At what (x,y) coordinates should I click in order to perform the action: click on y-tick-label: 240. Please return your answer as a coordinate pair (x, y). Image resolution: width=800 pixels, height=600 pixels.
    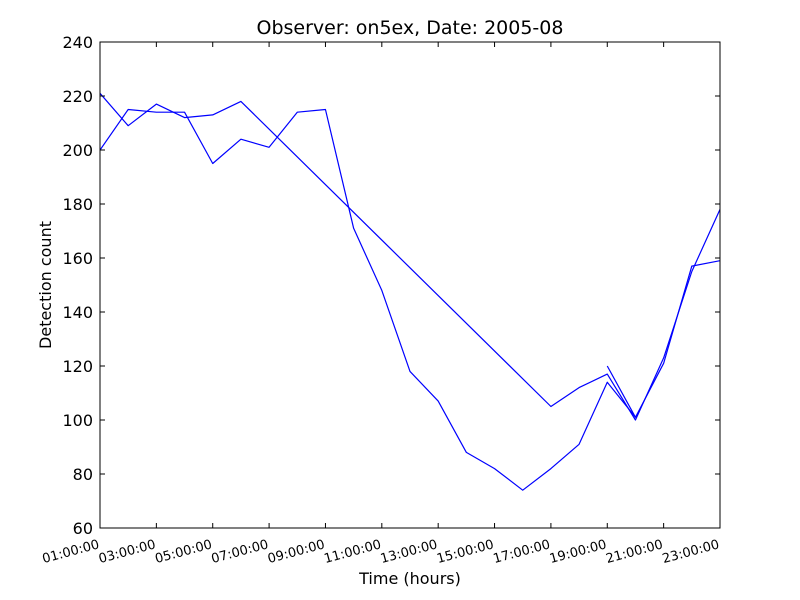
    Looking at the image, I should click on (77, 42).